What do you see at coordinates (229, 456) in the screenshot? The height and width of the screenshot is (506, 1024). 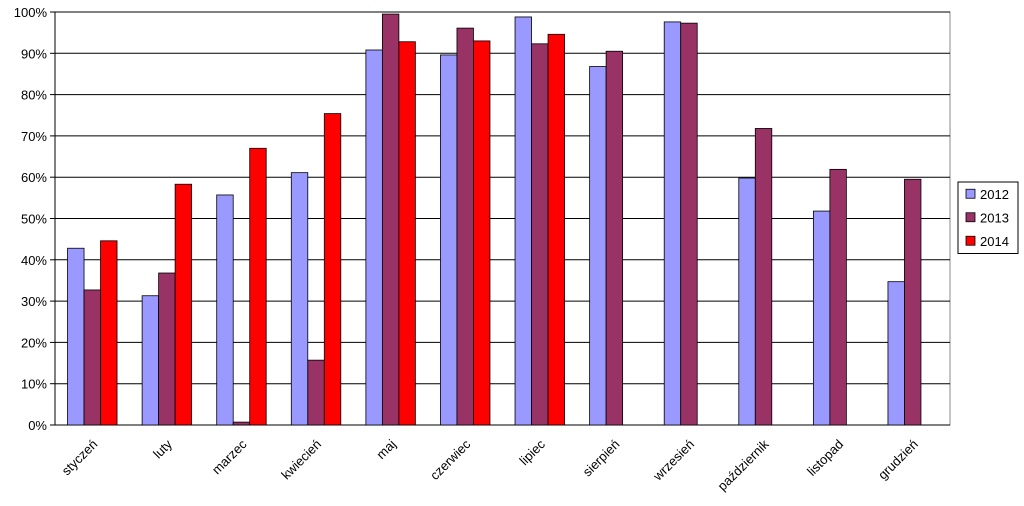 I see `x-tick-label: marzec` at bounding box center [229, 456].